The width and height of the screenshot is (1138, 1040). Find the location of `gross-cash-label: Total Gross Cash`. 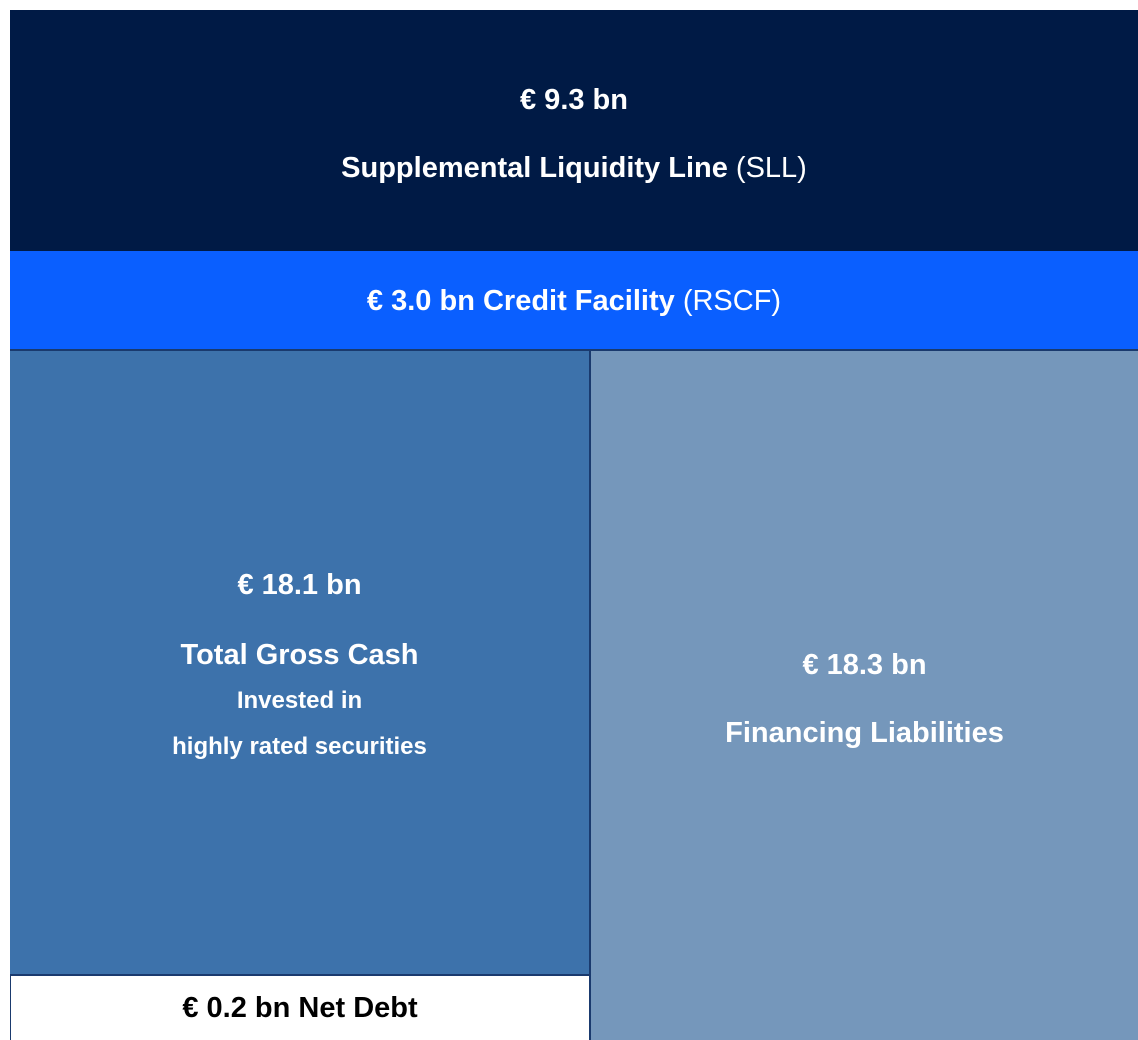

gross-cash-label: Total Gross Cash is located at coordinates (299, 655).